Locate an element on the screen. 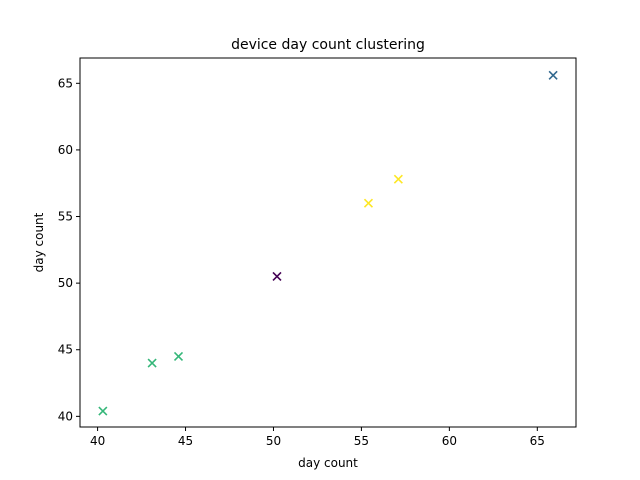 Image resolution: width=640 pixels, height=480 pixels. y-tick-label: 50 is located at coordinates (65, 283).